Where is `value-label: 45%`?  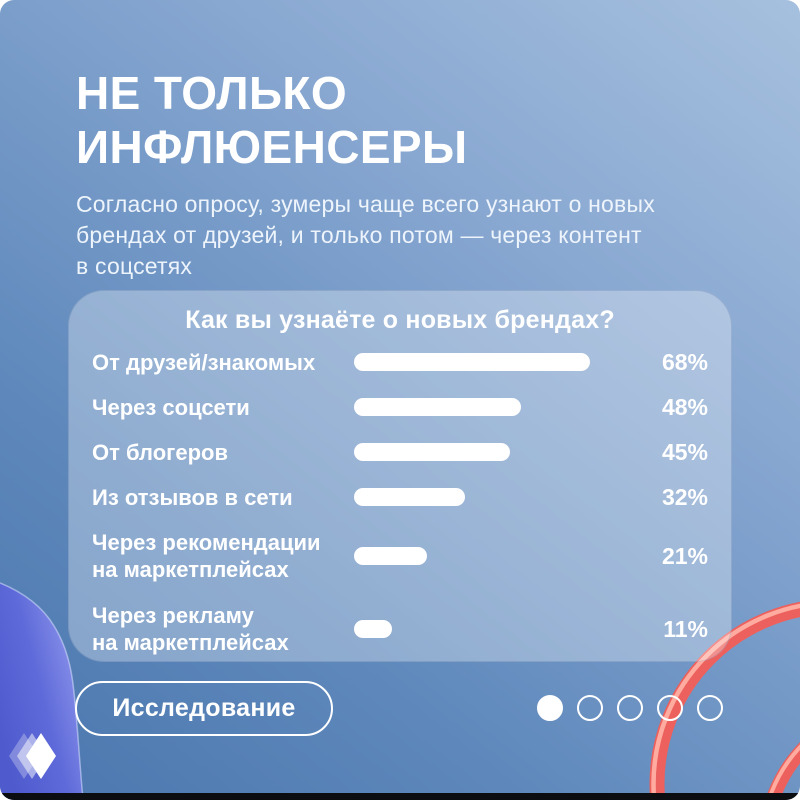 value-label: 45% is located at coordinates (684, 451).